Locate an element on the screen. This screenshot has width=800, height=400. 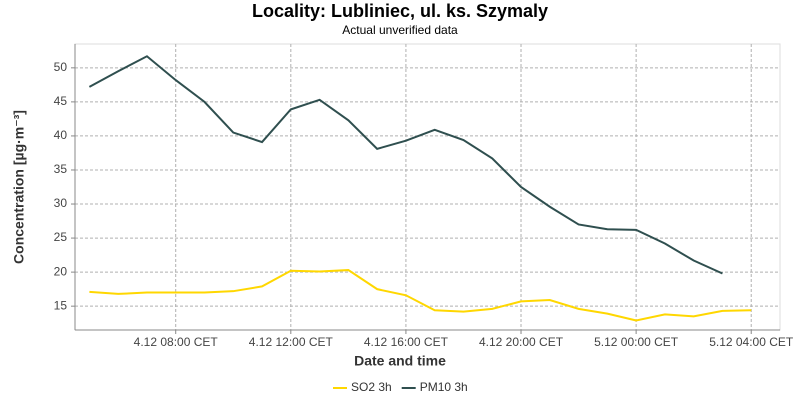
chart-subtitle: Actual unverified data is located at coordinates (400, 30).